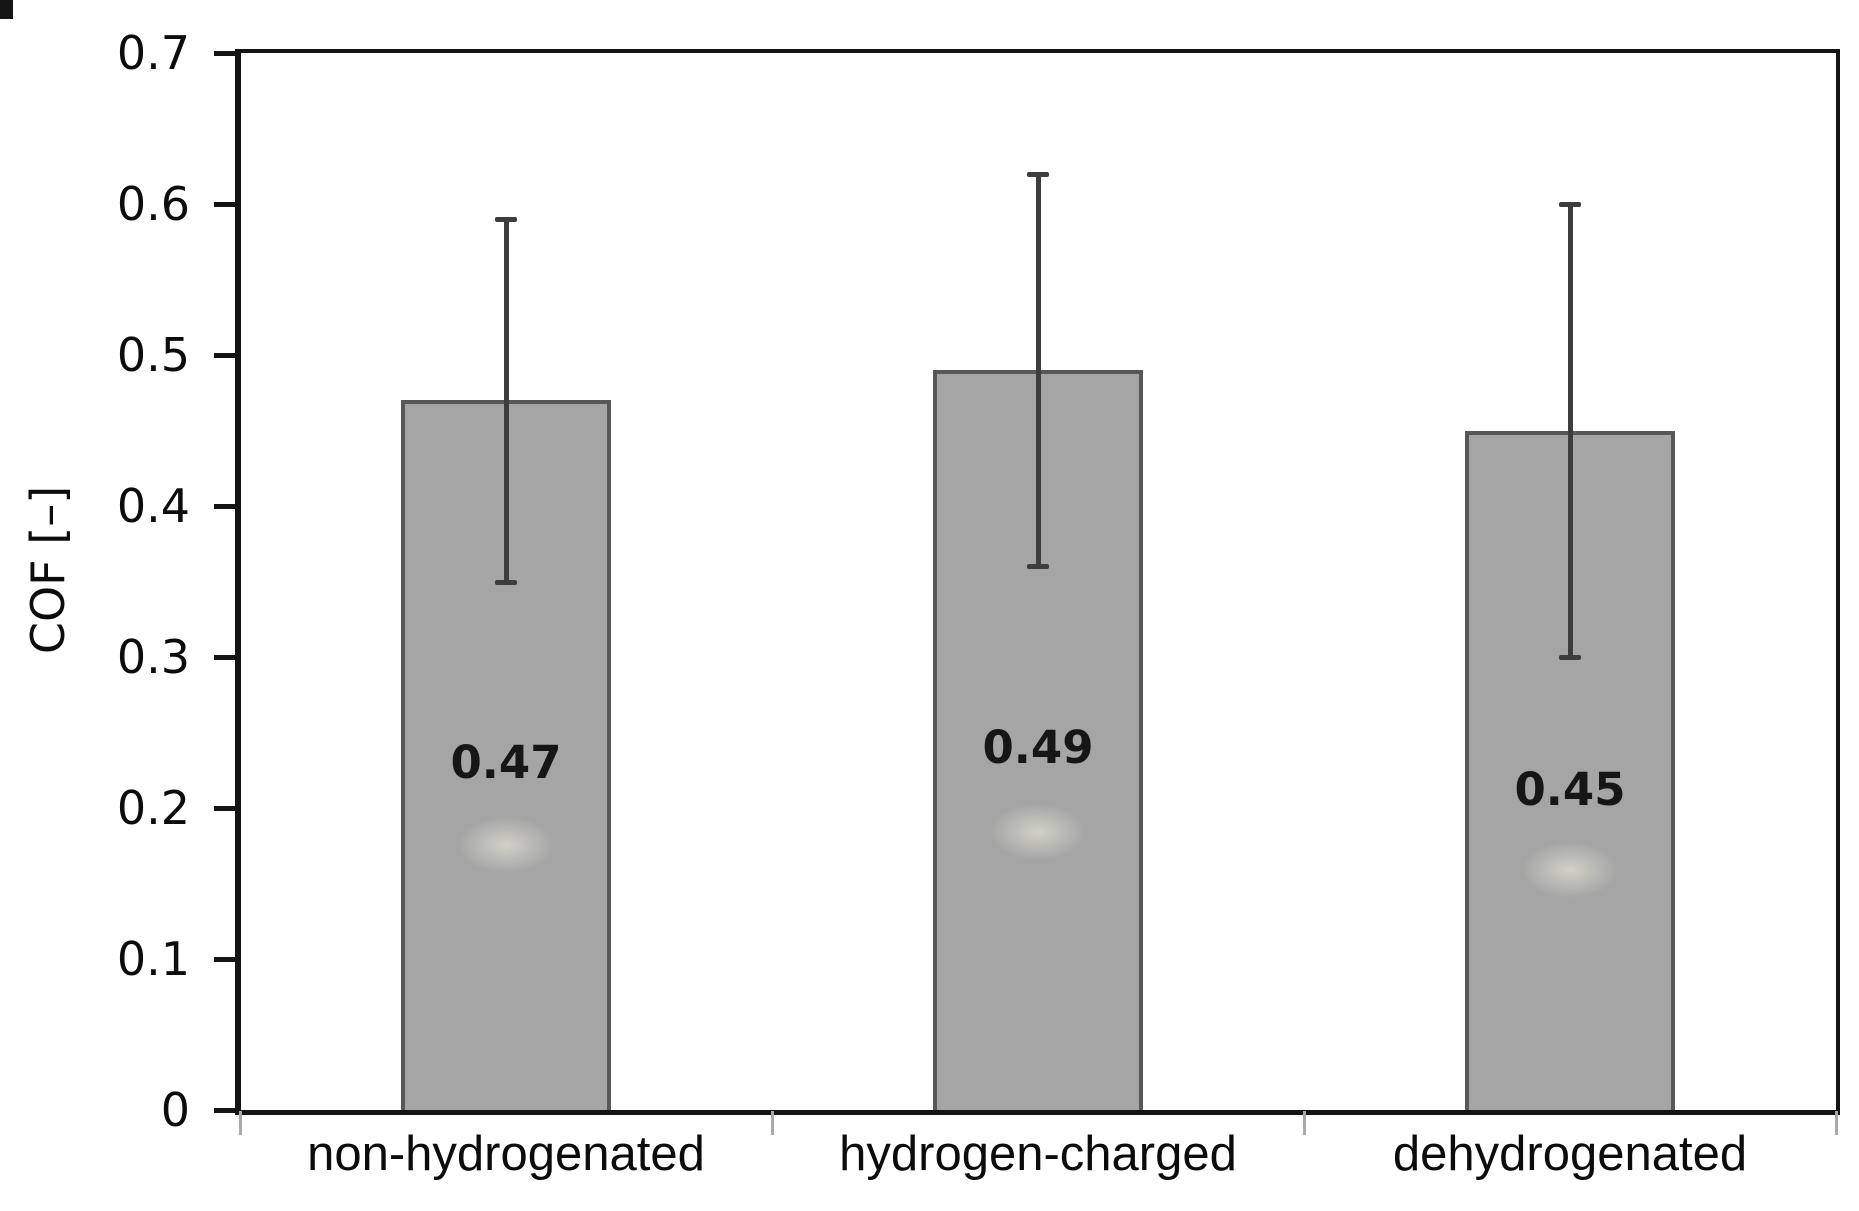 The width and height of the screenshot is (1859, 1211). I want to click on x-axis-category-label: dehydrogenated, so click(1570, 1154).